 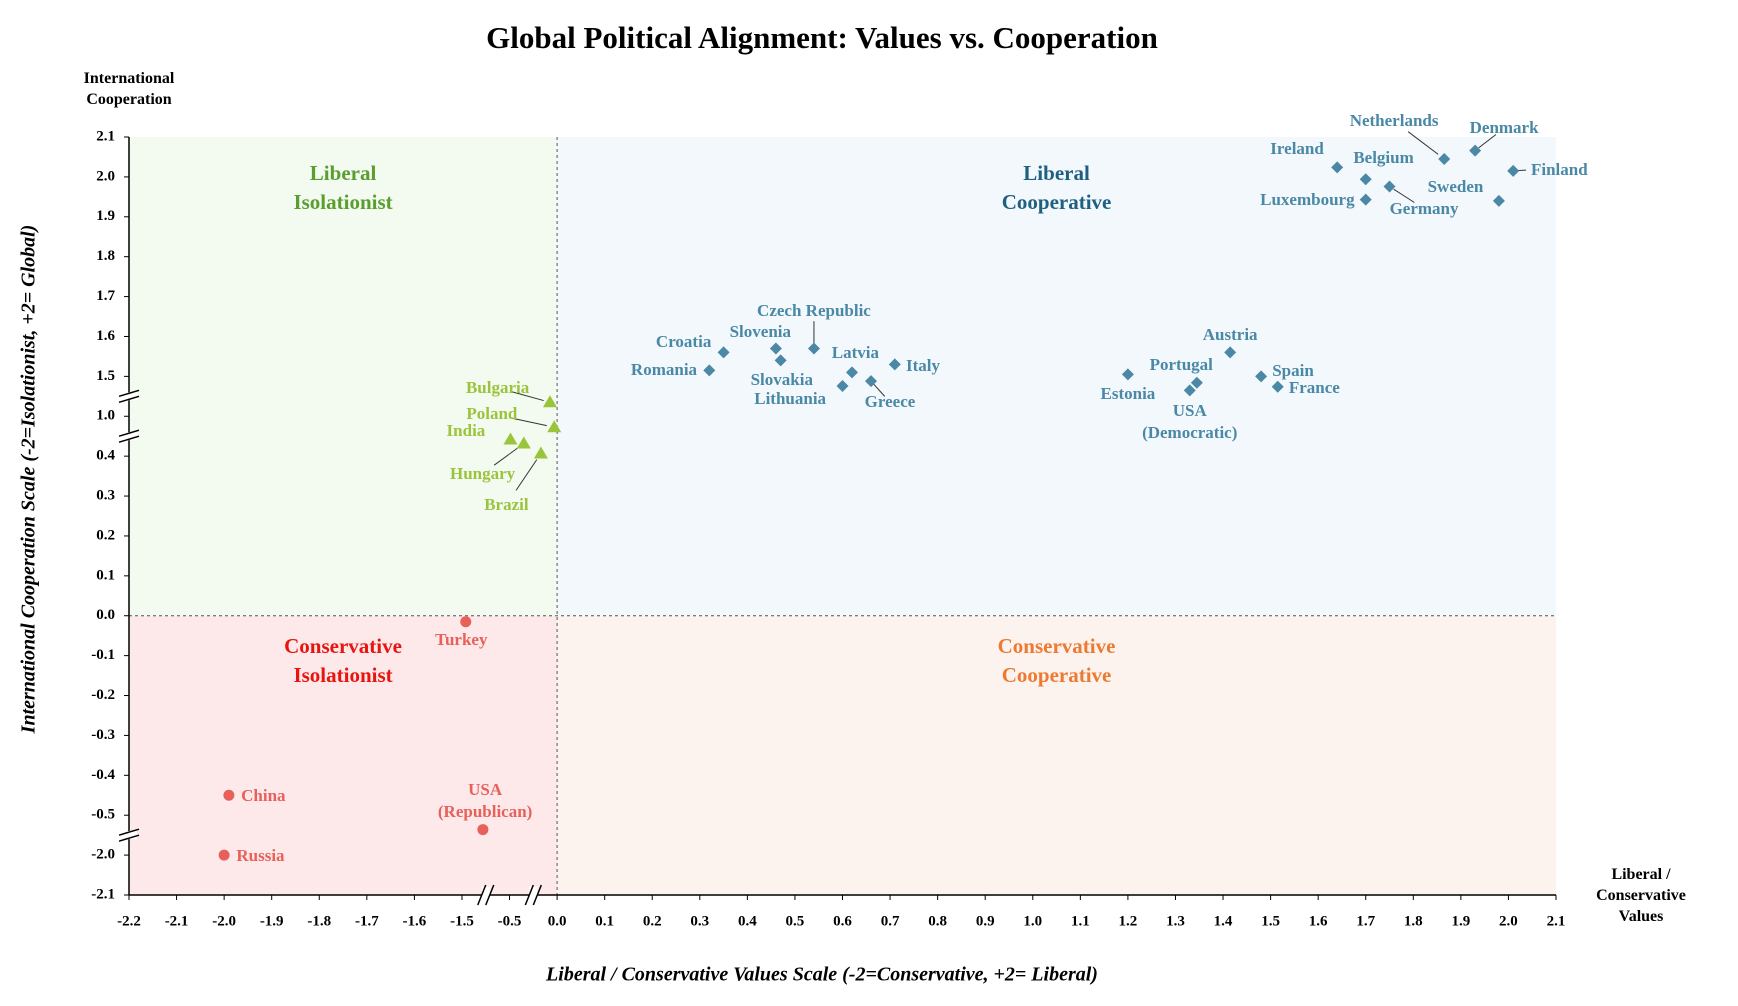 I want to click on x-tick-label: 1.8, so click(x=1413, y=921).